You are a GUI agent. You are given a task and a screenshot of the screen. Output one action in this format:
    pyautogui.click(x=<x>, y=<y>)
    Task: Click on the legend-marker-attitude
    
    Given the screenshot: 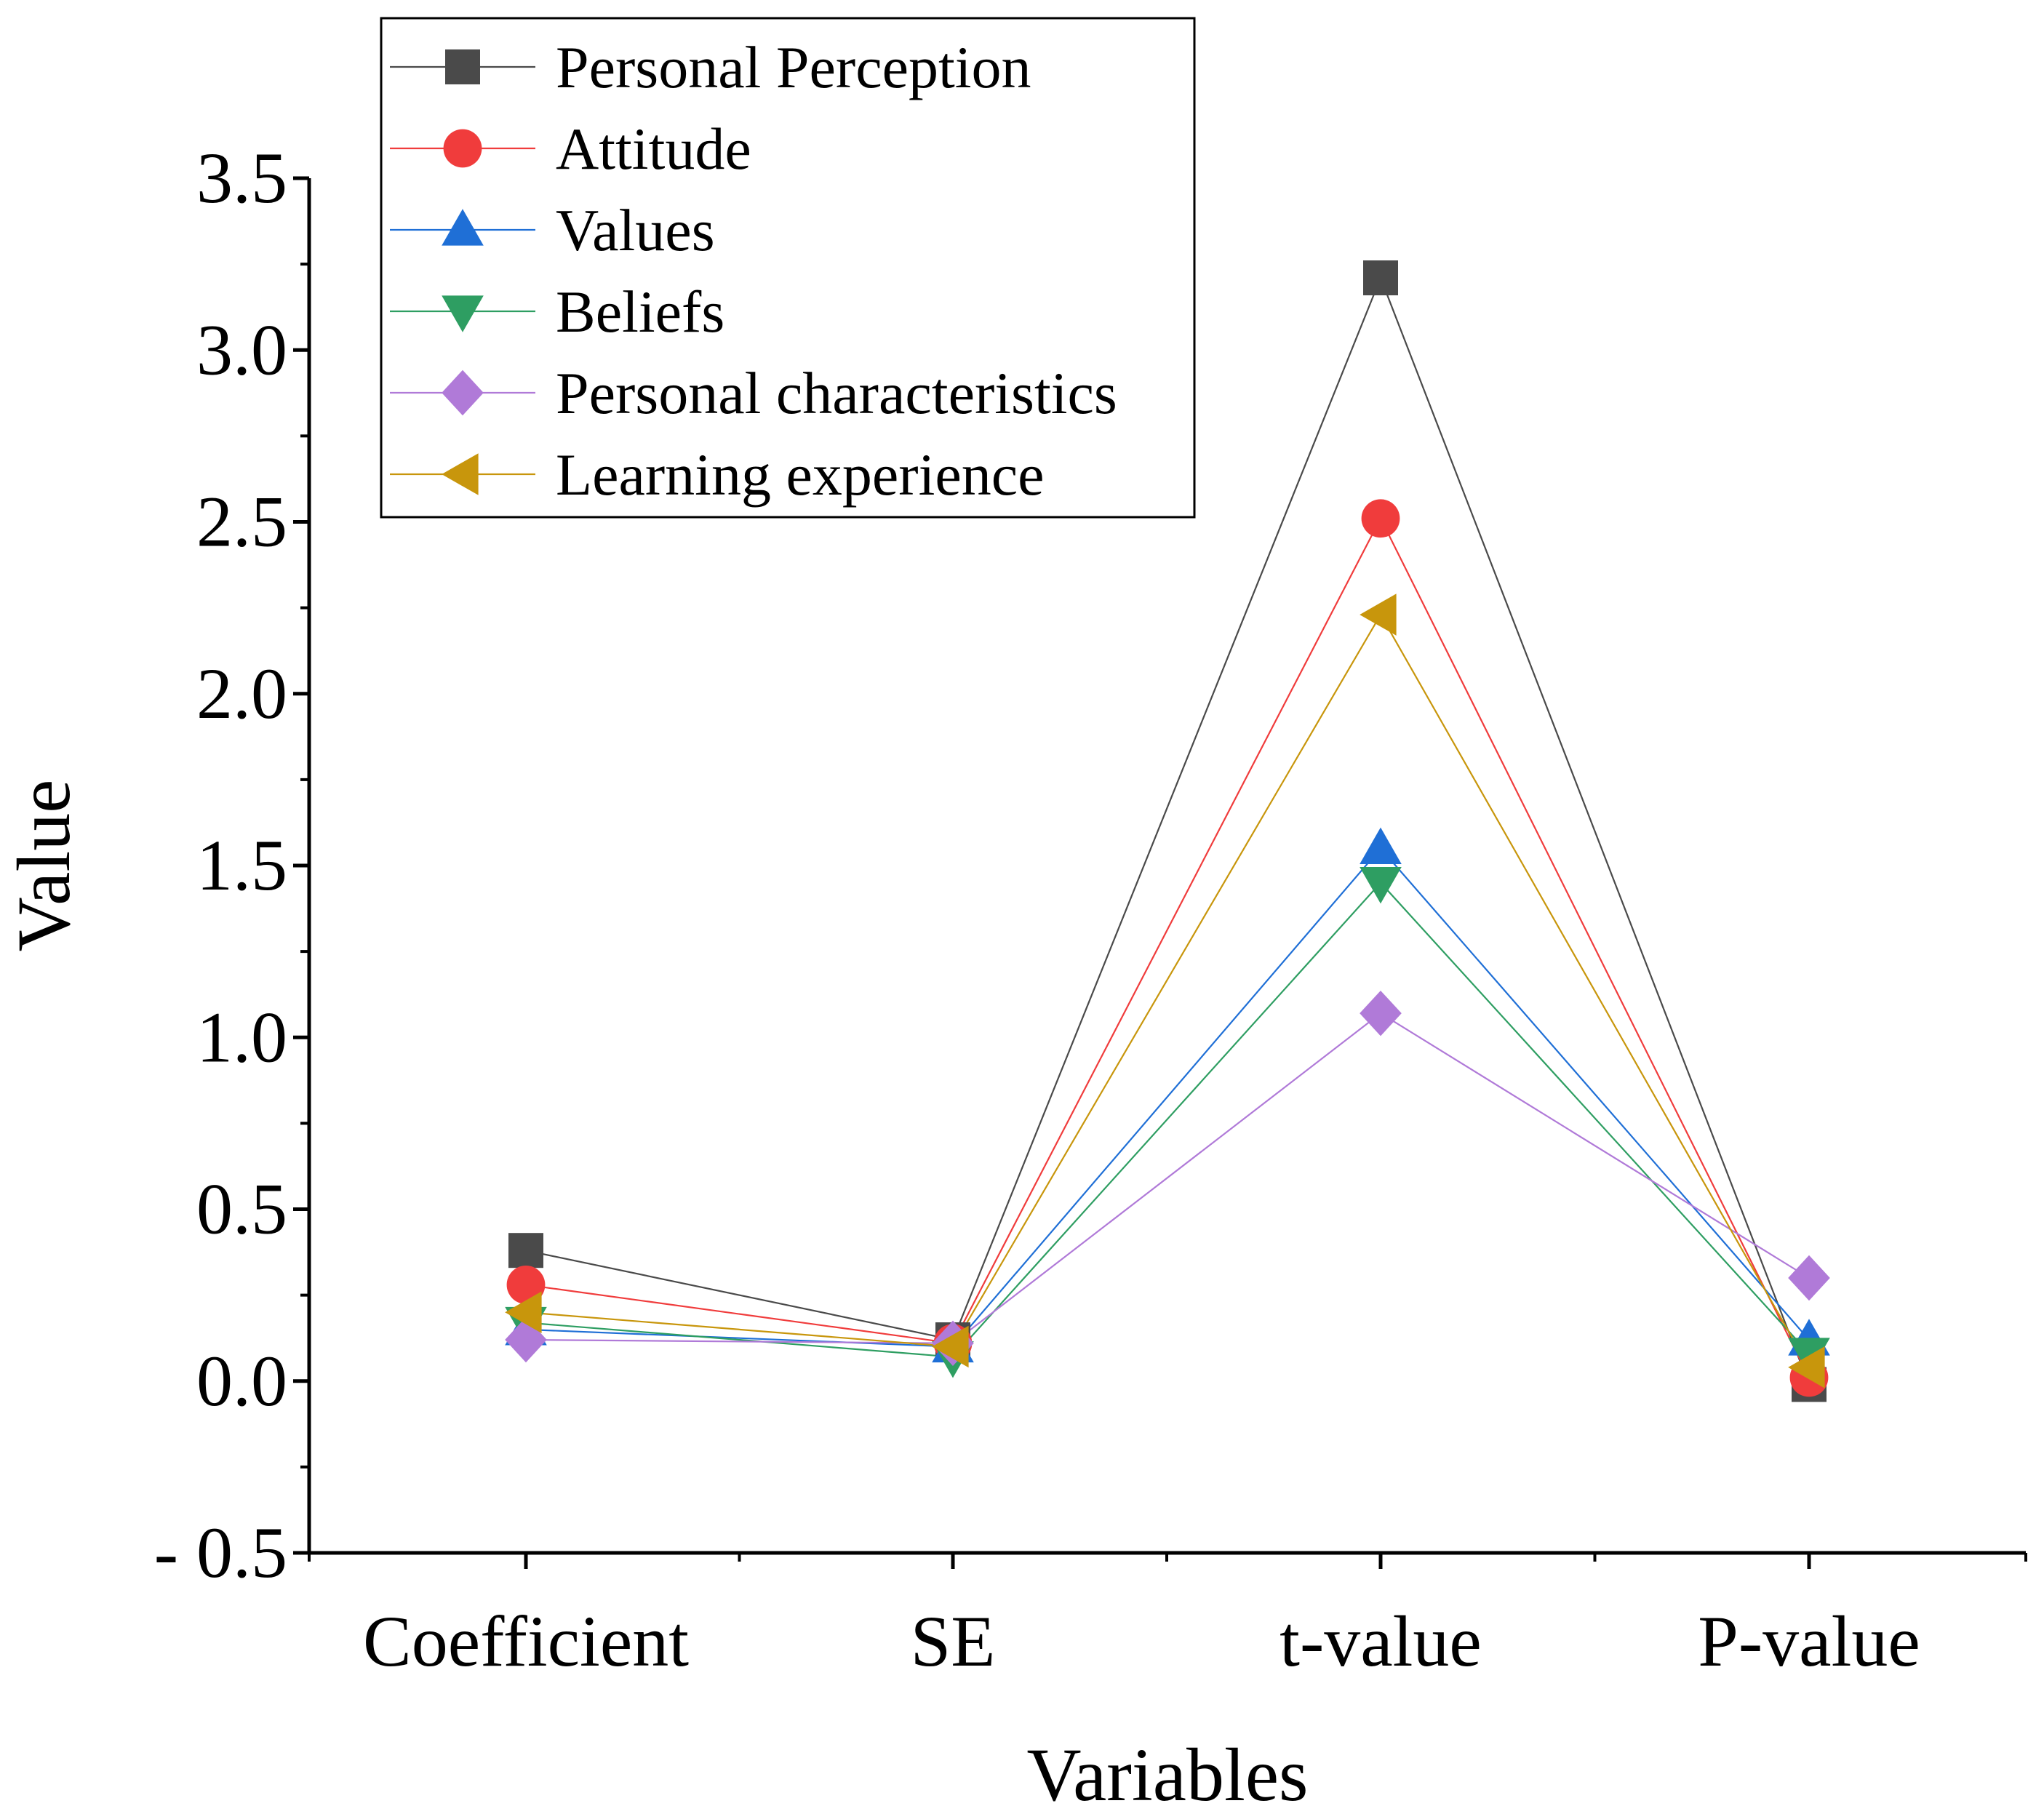 What is the action you would take?
    pyautogui.click(x=462, y=148)
    